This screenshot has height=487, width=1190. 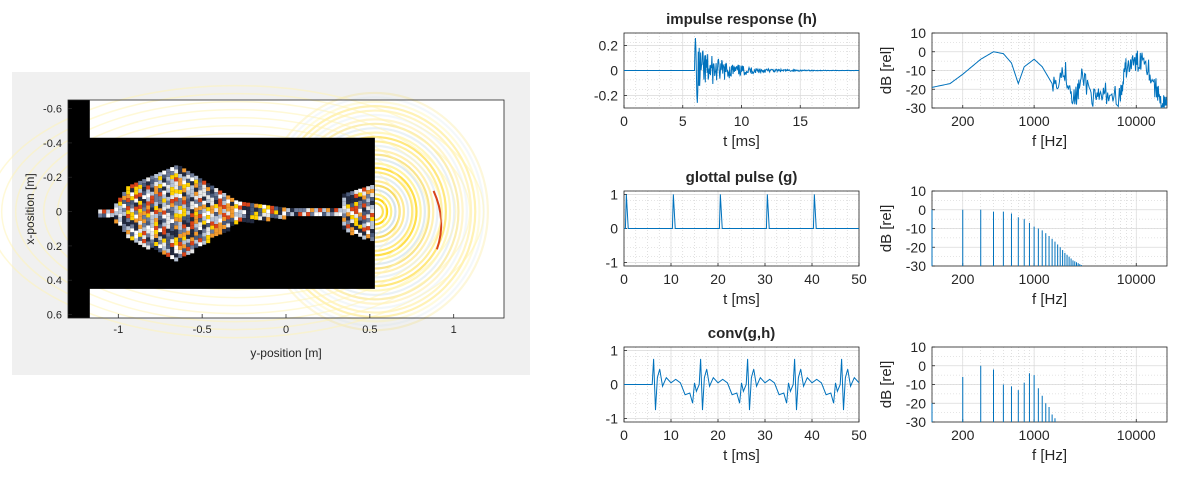 What do you see at coordinates (1049, 141) in the screenshot?
I see `x-axis-label: f [Hz]` at bounding box center [1049, 141].